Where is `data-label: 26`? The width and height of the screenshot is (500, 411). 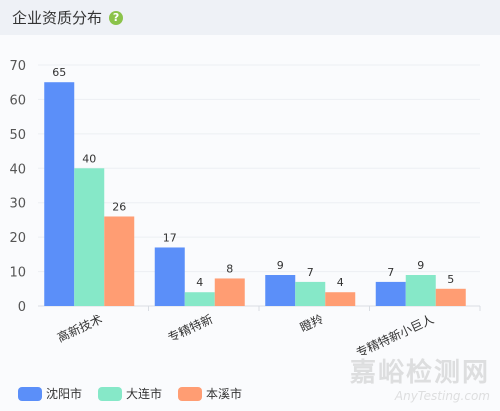
data-label: 26 is located at coordinates (119, 206).